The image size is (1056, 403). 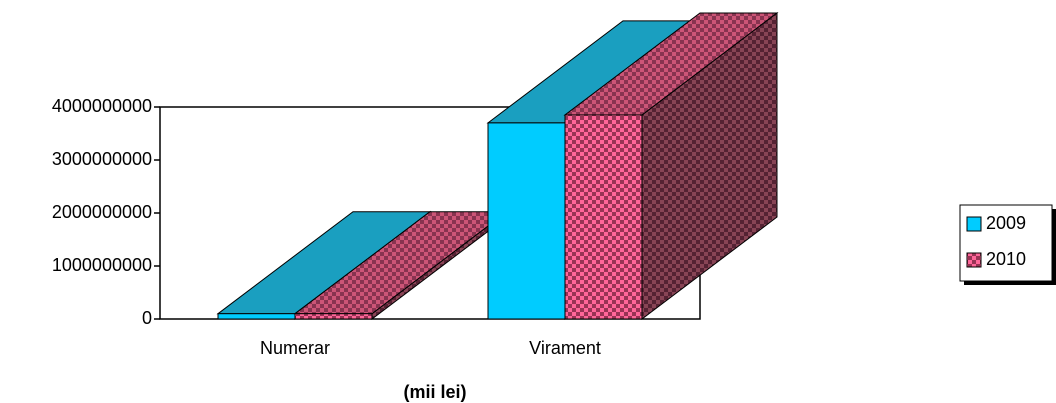 I want to click on legend-label: 2010, so click(x=1006, y=259).